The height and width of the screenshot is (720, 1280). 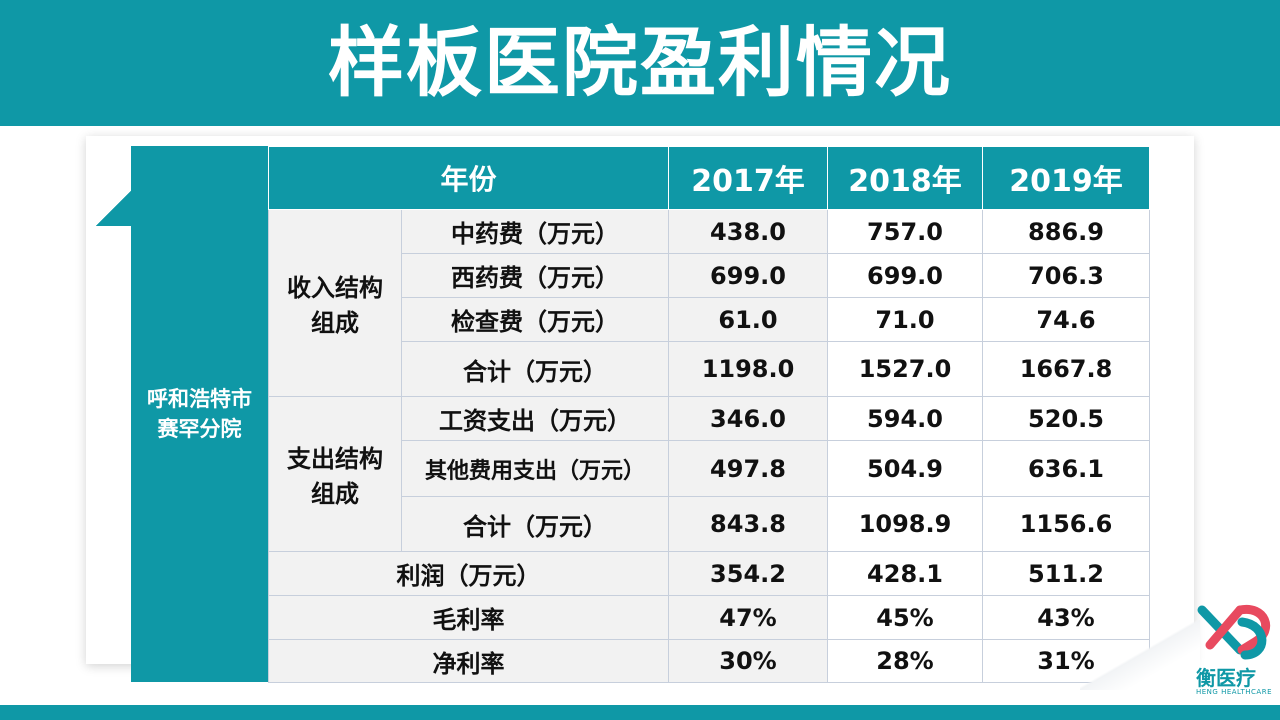 I want to click on year-2018: 2018年, so click(x=905, y=178).